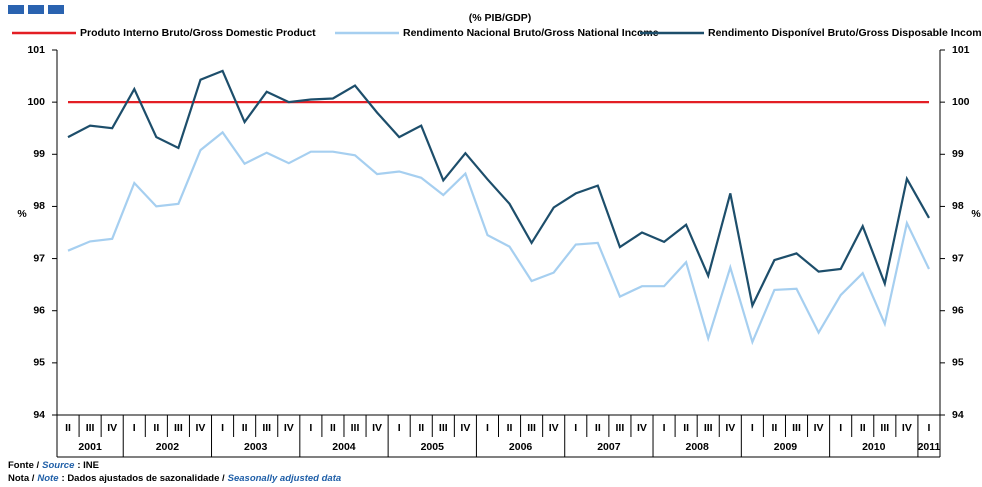 Image resolution: width=982 pixels, height=487 pixels. Describe the element at coordinates (697, 447) in the screenshot. I see `year-label: 2008` at that location.